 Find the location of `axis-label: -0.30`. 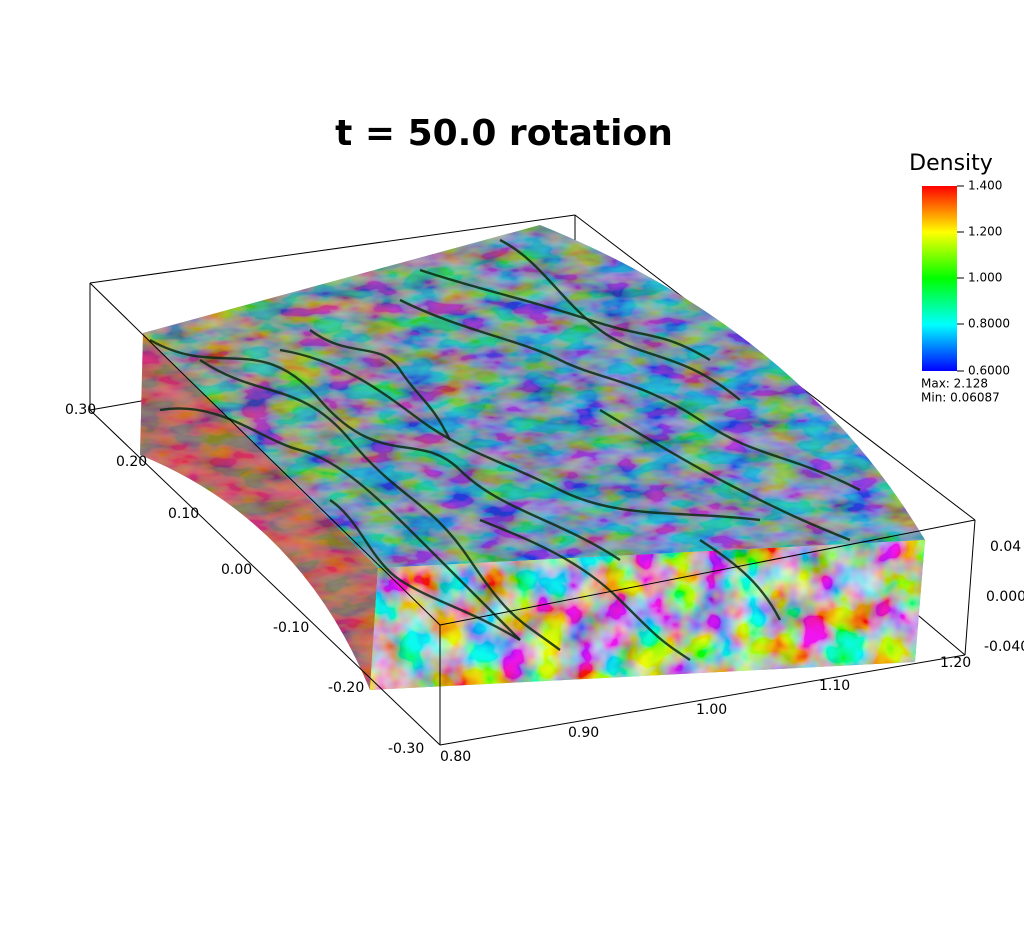

axis-label: -0.30 is located at coordinates (406, 749).